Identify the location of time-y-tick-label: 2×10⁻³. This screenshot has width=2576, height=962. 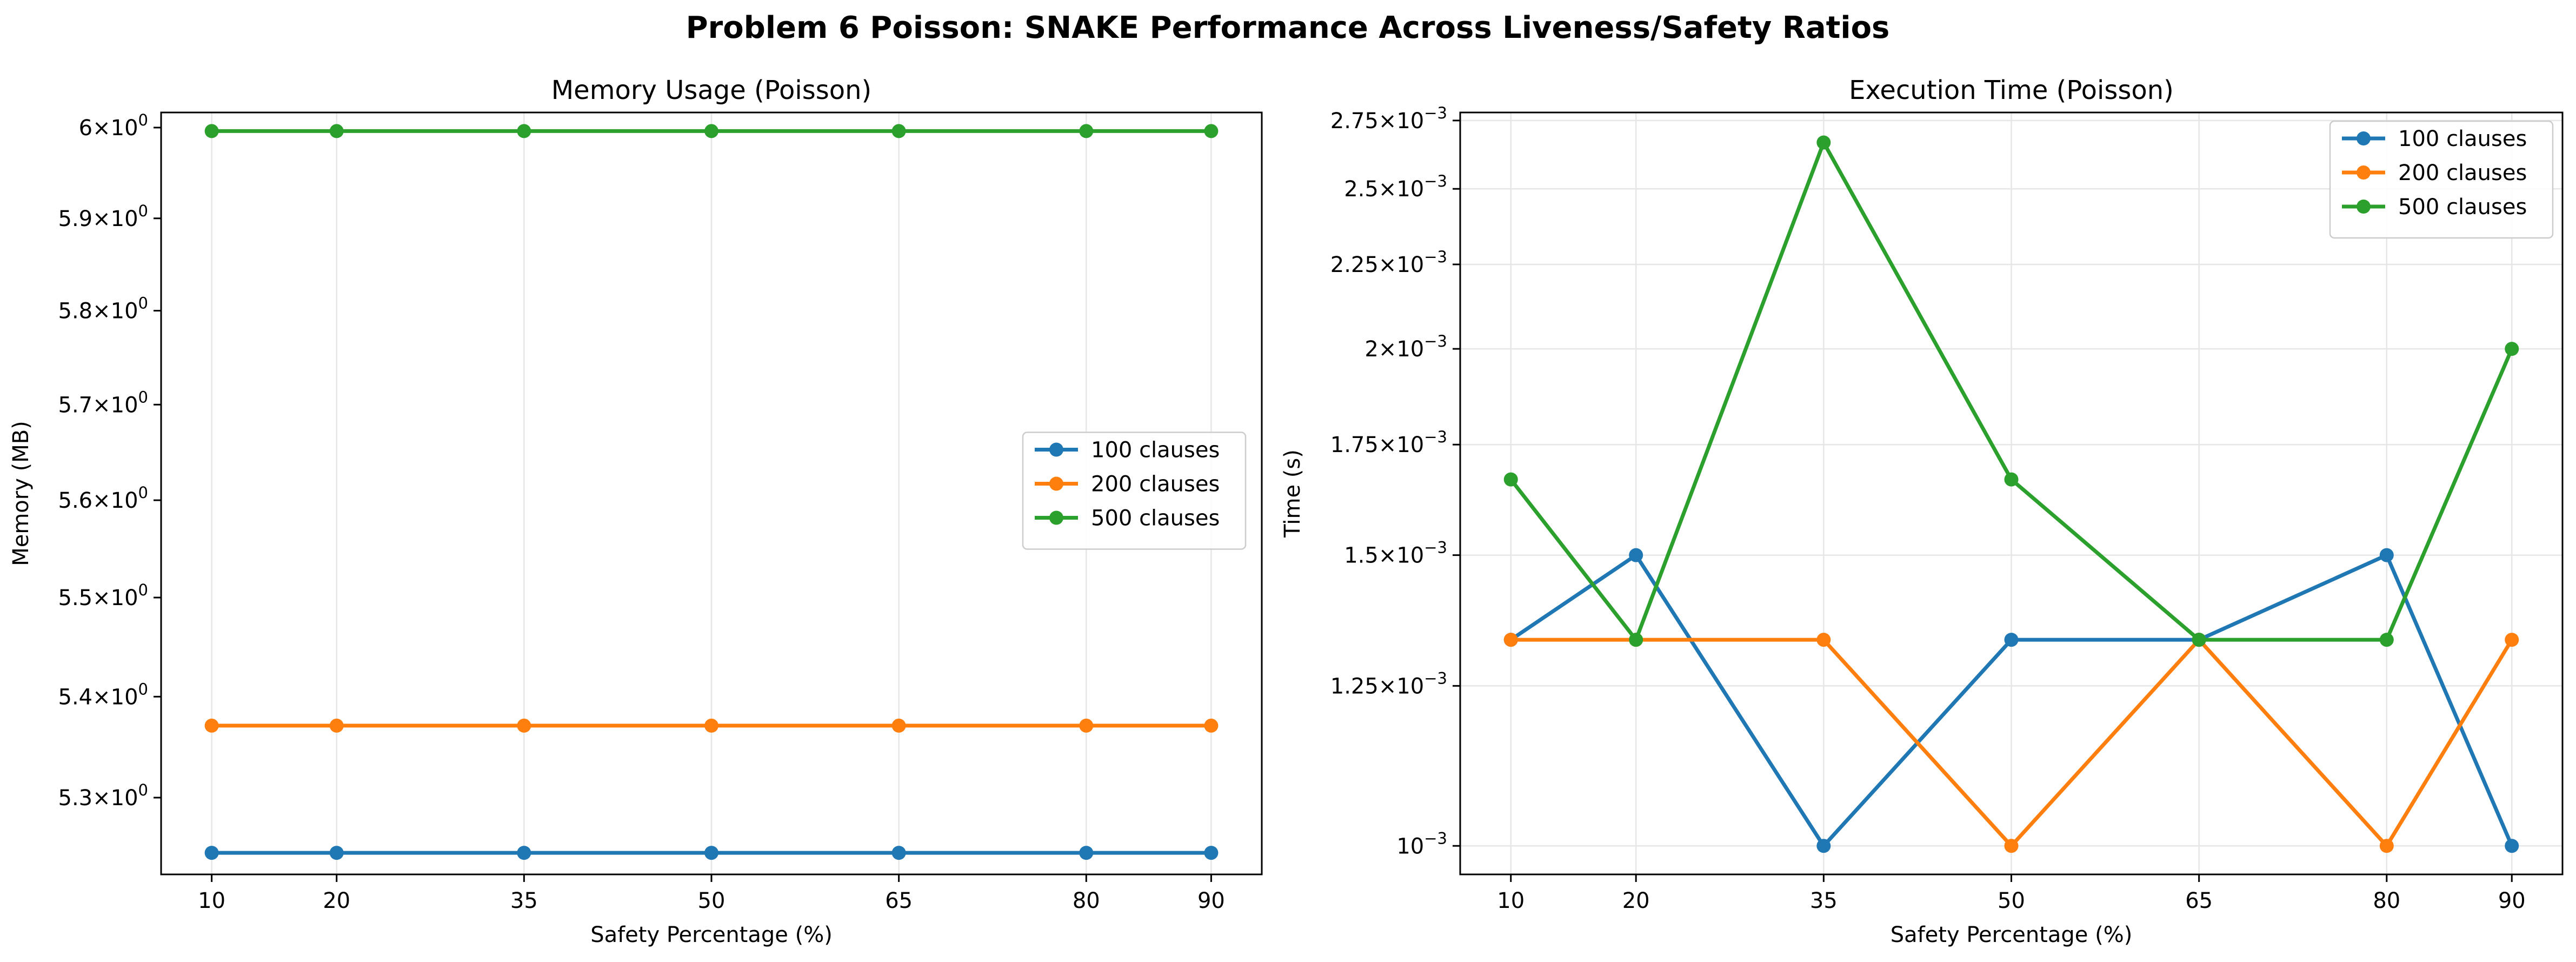
(1405, 347).